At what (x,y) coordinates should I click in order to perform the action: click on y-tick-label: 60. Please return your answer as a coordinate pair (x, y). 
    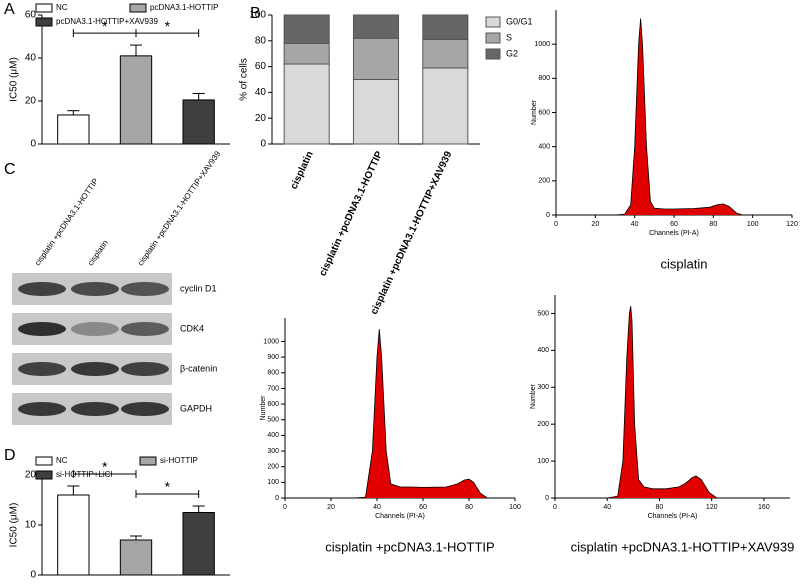
    Looking at the image, I should click on (261, 66).